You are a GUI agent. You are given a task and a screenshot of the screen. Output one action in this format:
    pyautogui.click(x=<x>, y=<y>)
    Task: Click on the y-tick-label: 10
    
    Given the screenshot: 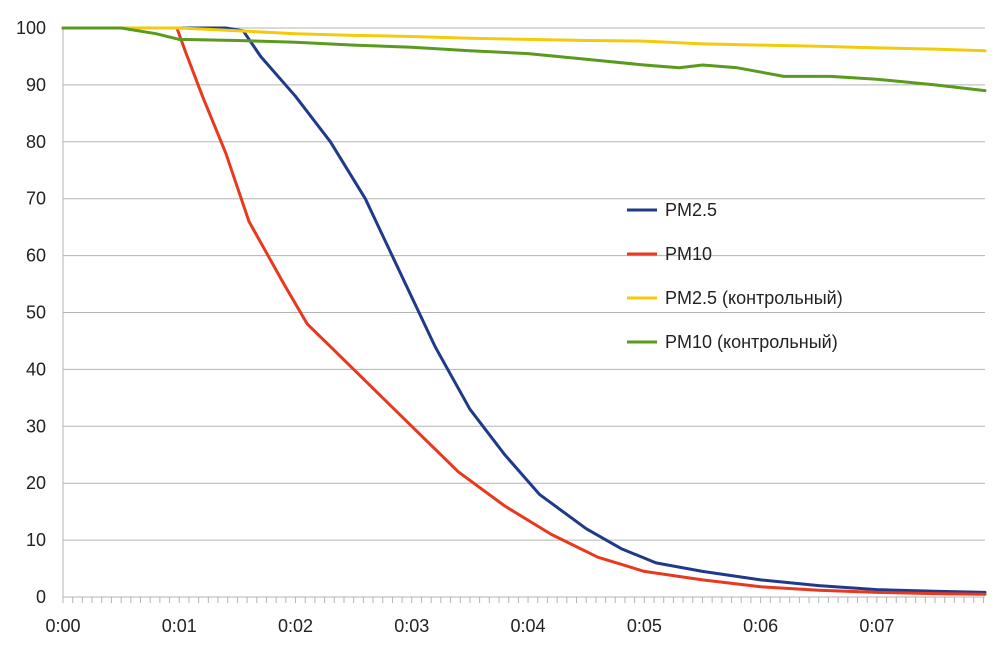 What is the action you would take?
    pyautogui.click(x=36, y=540)
    